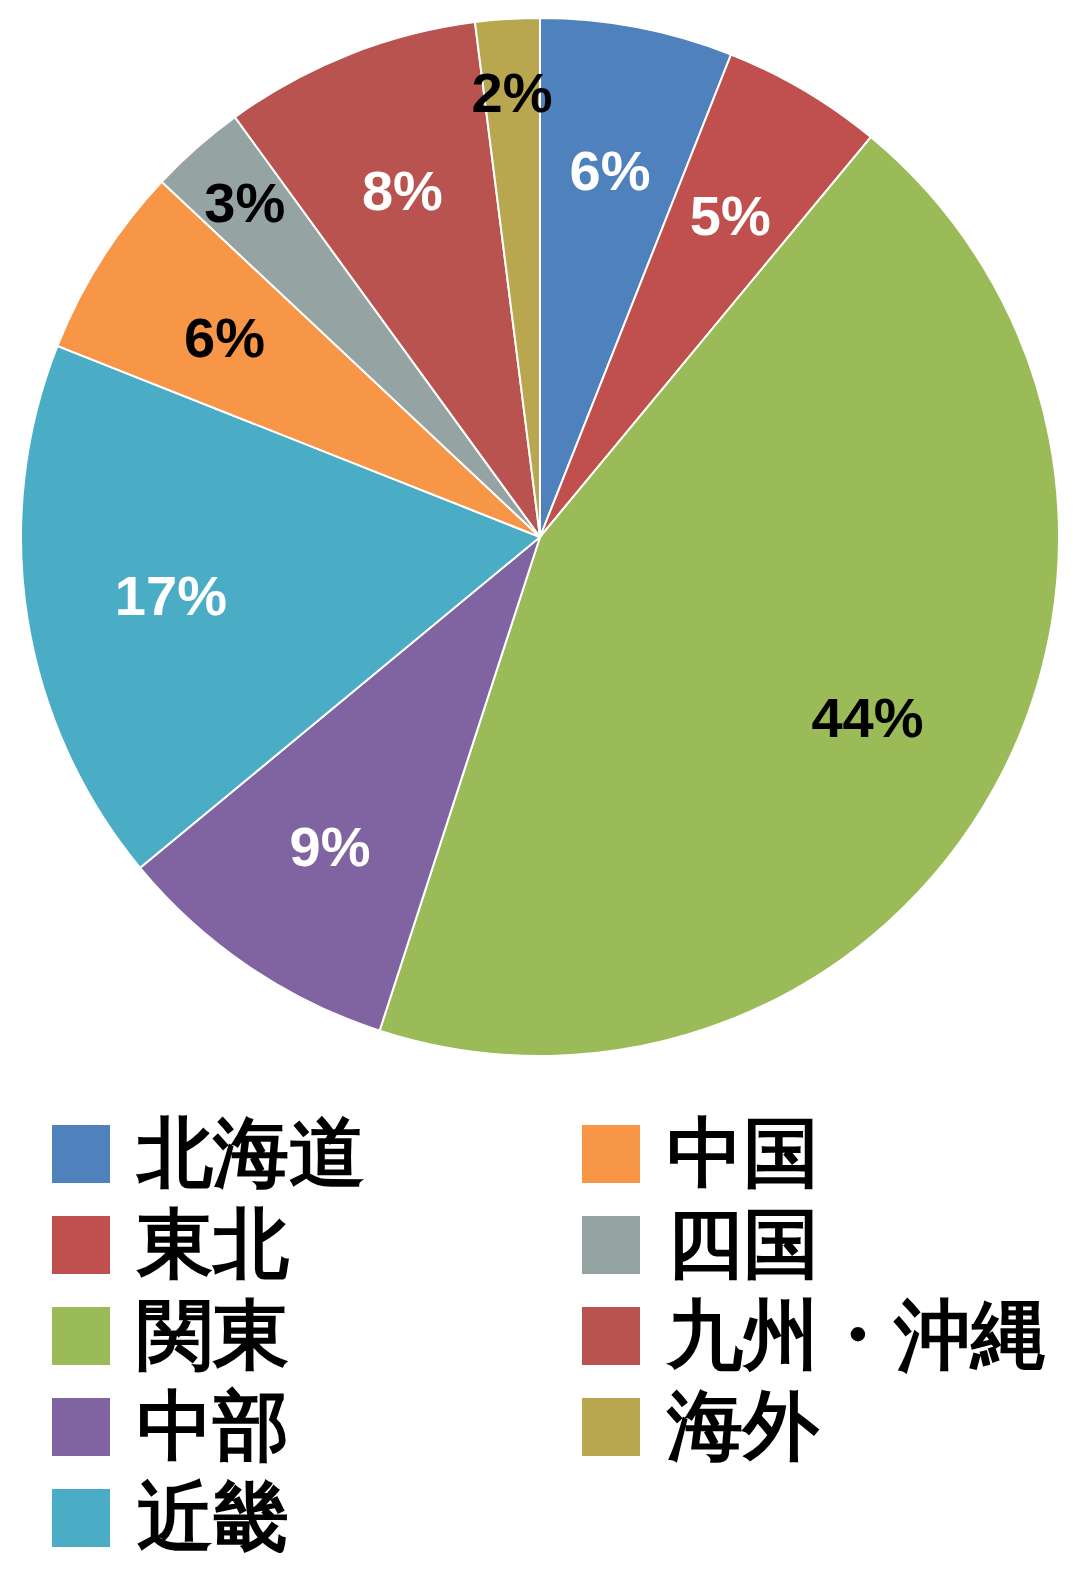 The image size is (1080, 1590). What do you see at coordinates (213, 1425) in the screenshot?
I see `legend-label: 中部` at bounding box center [213, 1425].